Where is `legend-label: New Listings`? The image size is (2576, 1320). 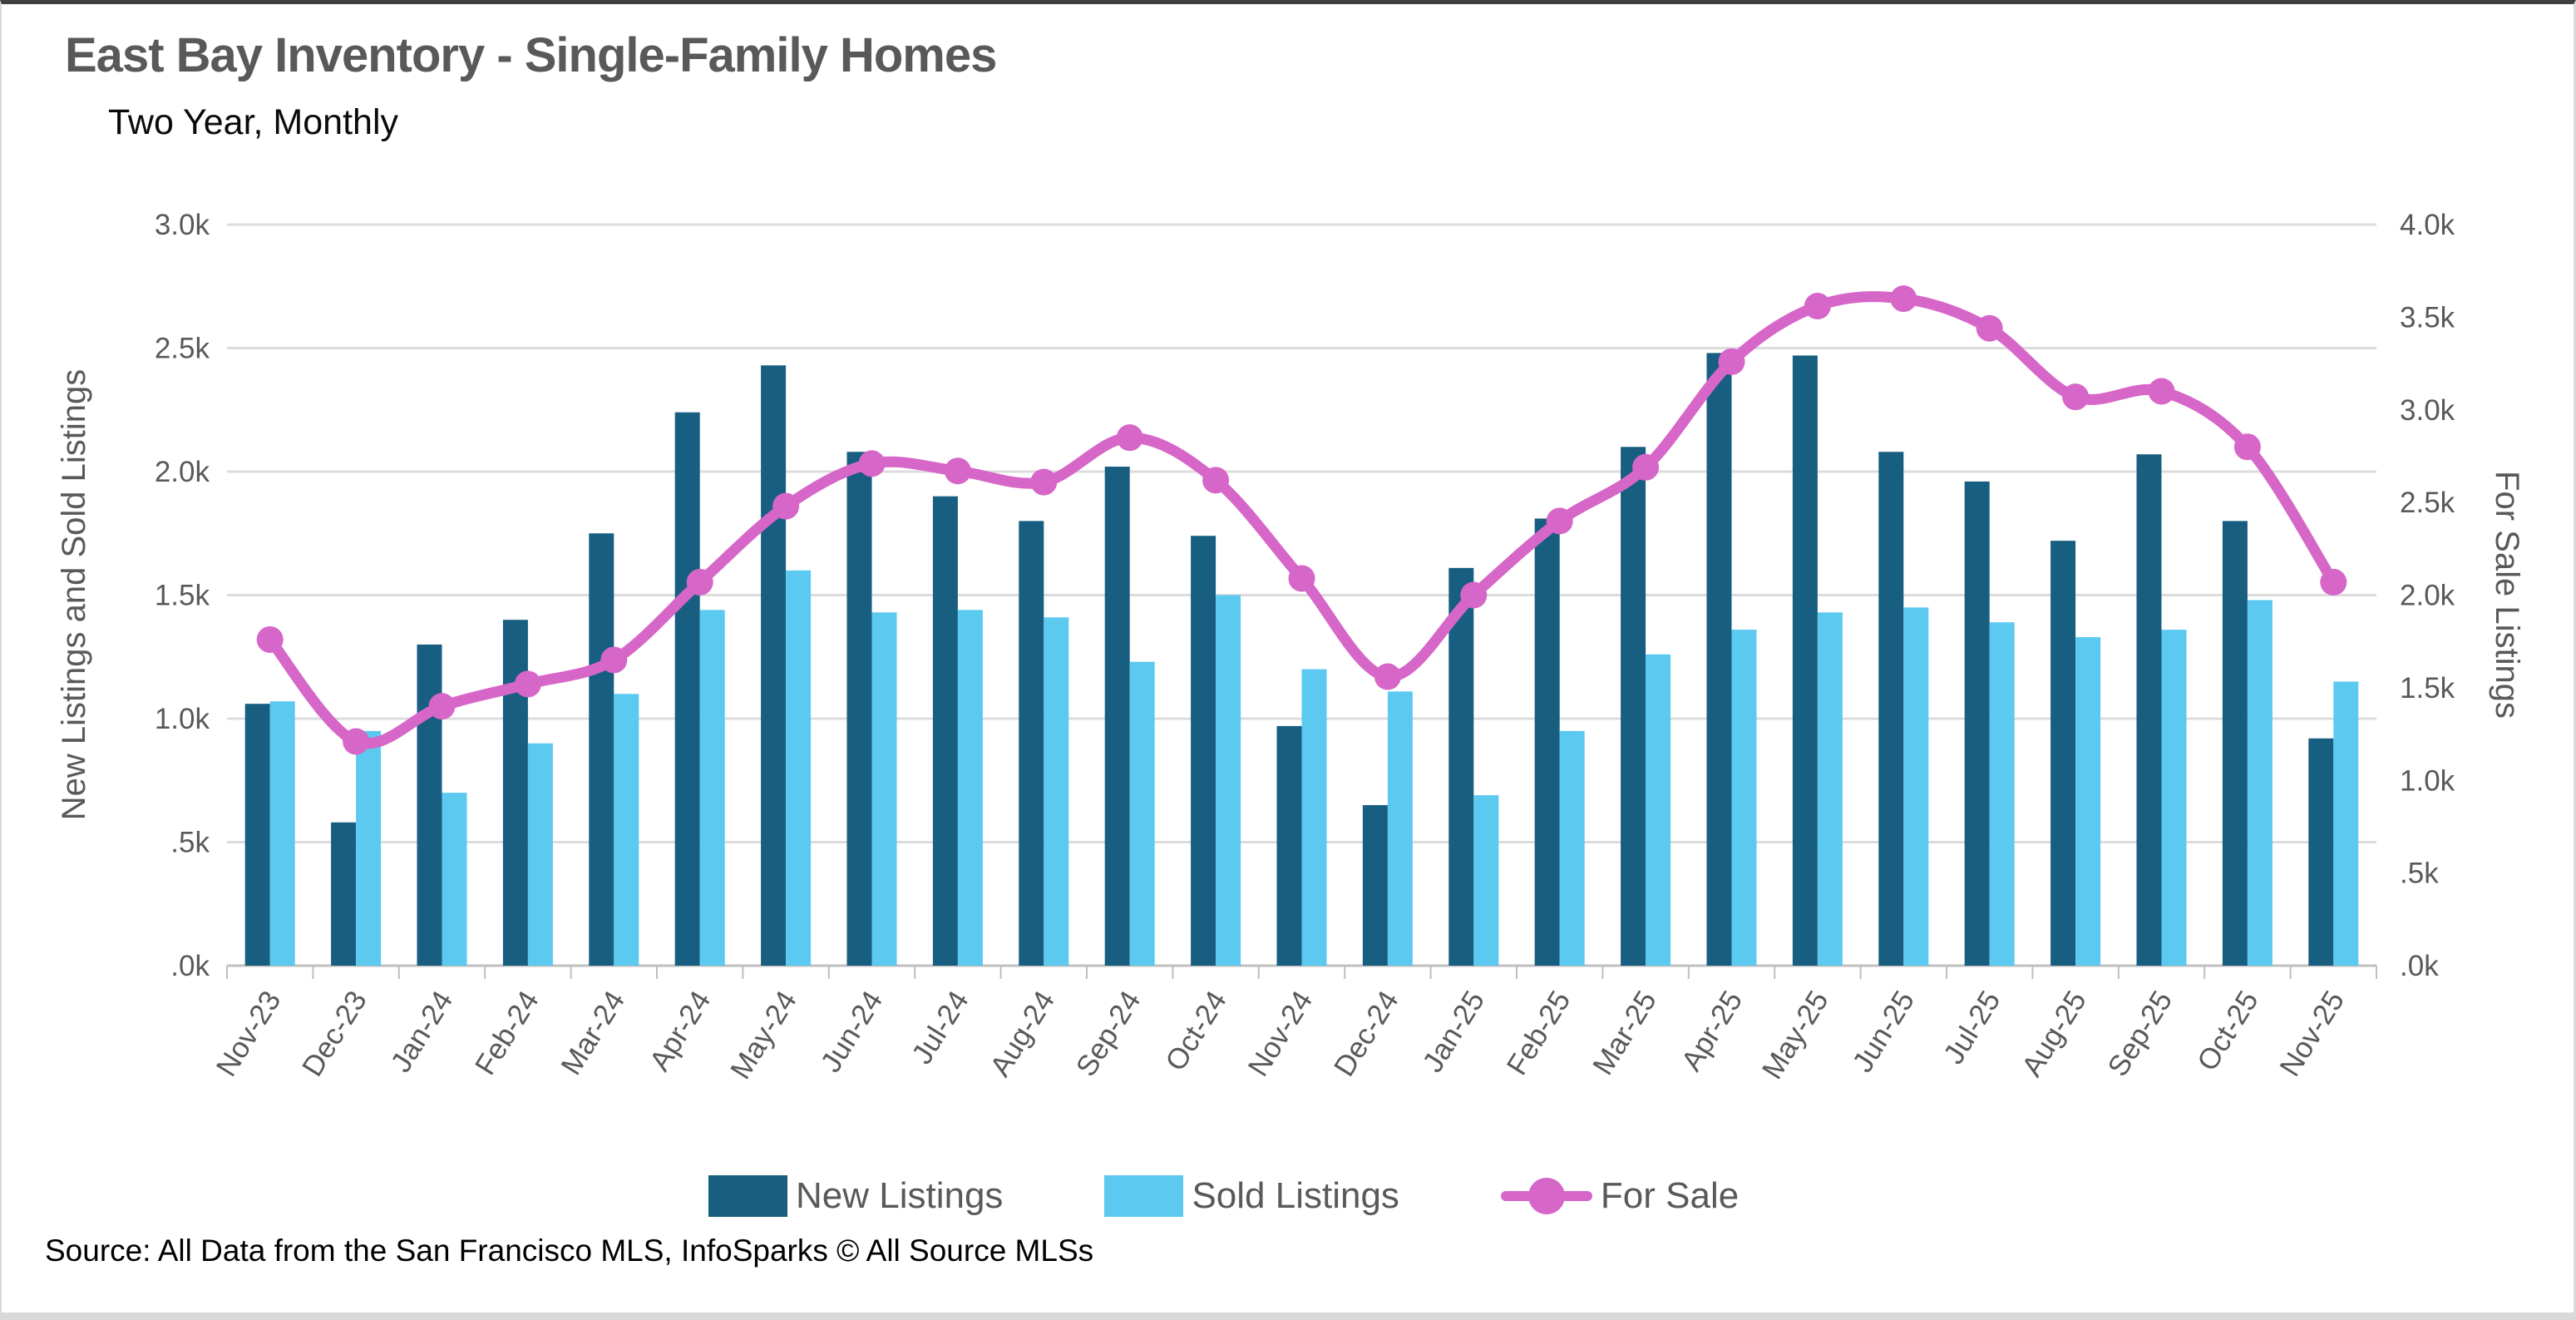 legend-label: New Listings is located at coordinates (900, 1195).